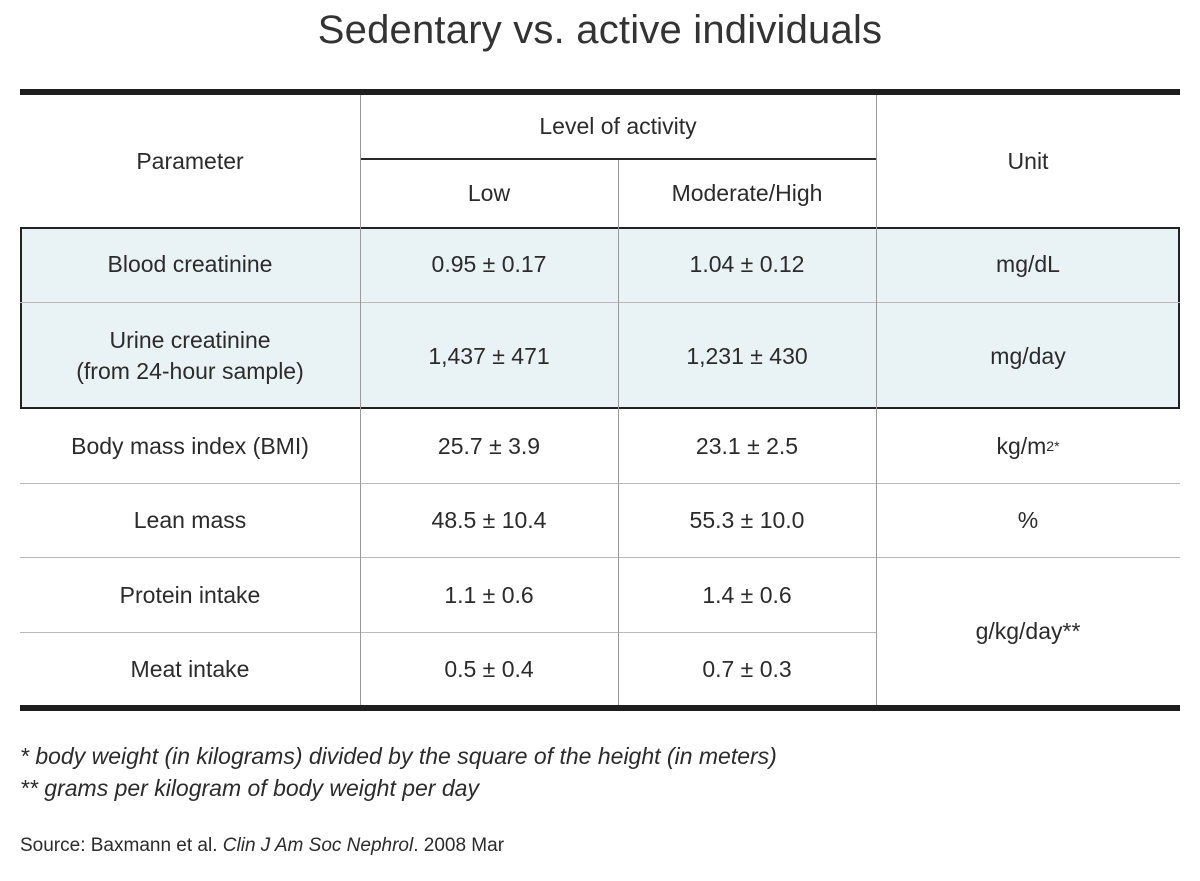 The height and width of the screenshot is (881, 1200). What do you see at coordinates (1028, 160) in the screenshot?
I see `header-unit: Unit` at bounding box center [1028, 160].